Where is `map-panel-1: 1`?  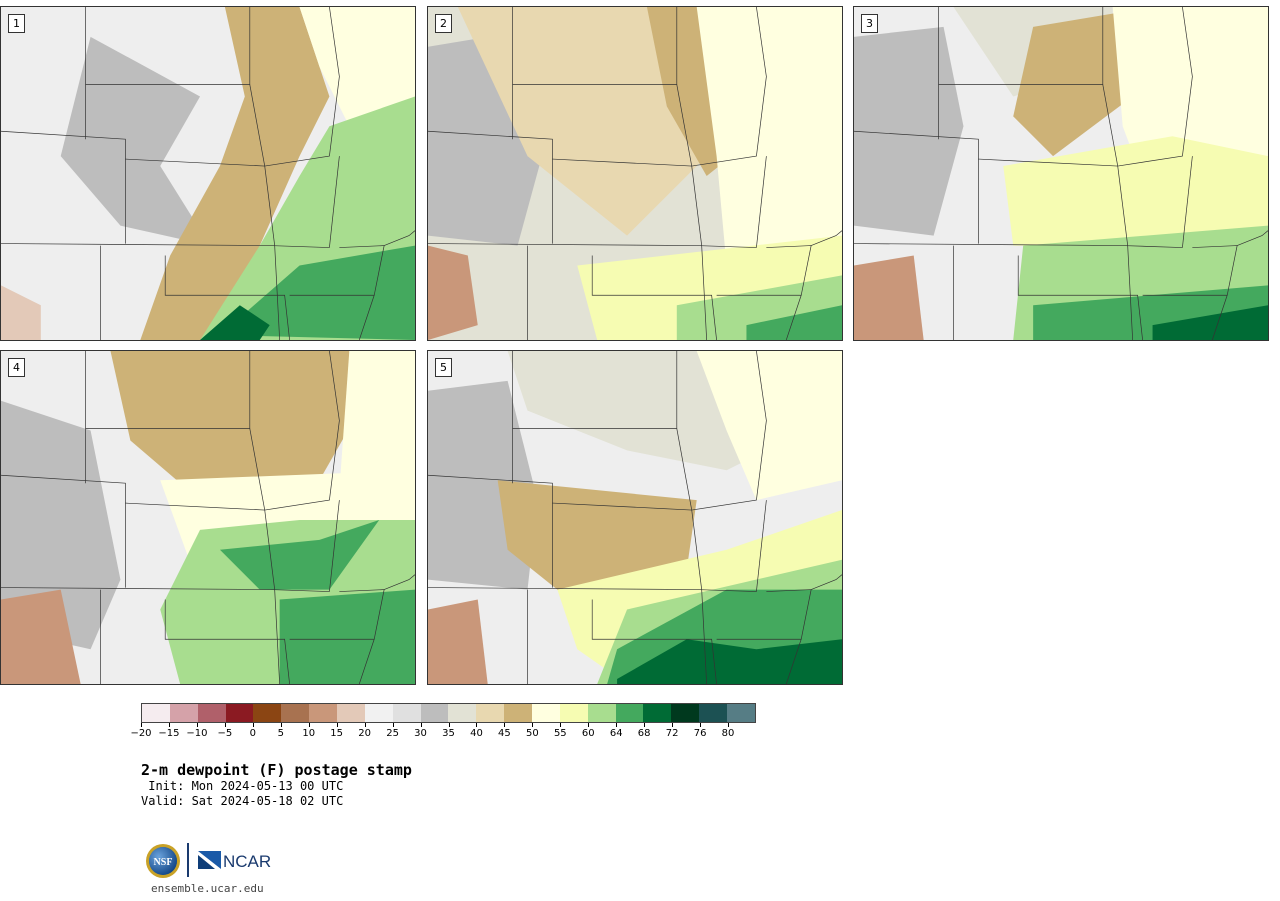 map-panel-1: 1 is located at coordinates (208, 173).